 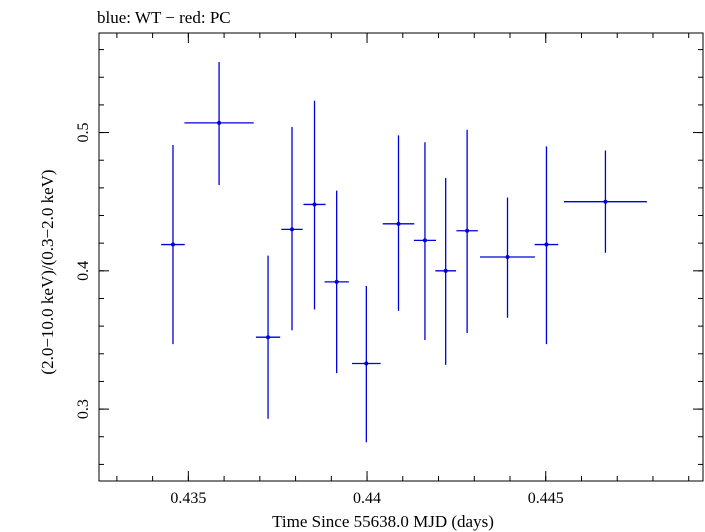 I want to click on y-axis-label: (2.0−10.0 keV)/(0.3−2.0 keV), so click(x=47, y=271).